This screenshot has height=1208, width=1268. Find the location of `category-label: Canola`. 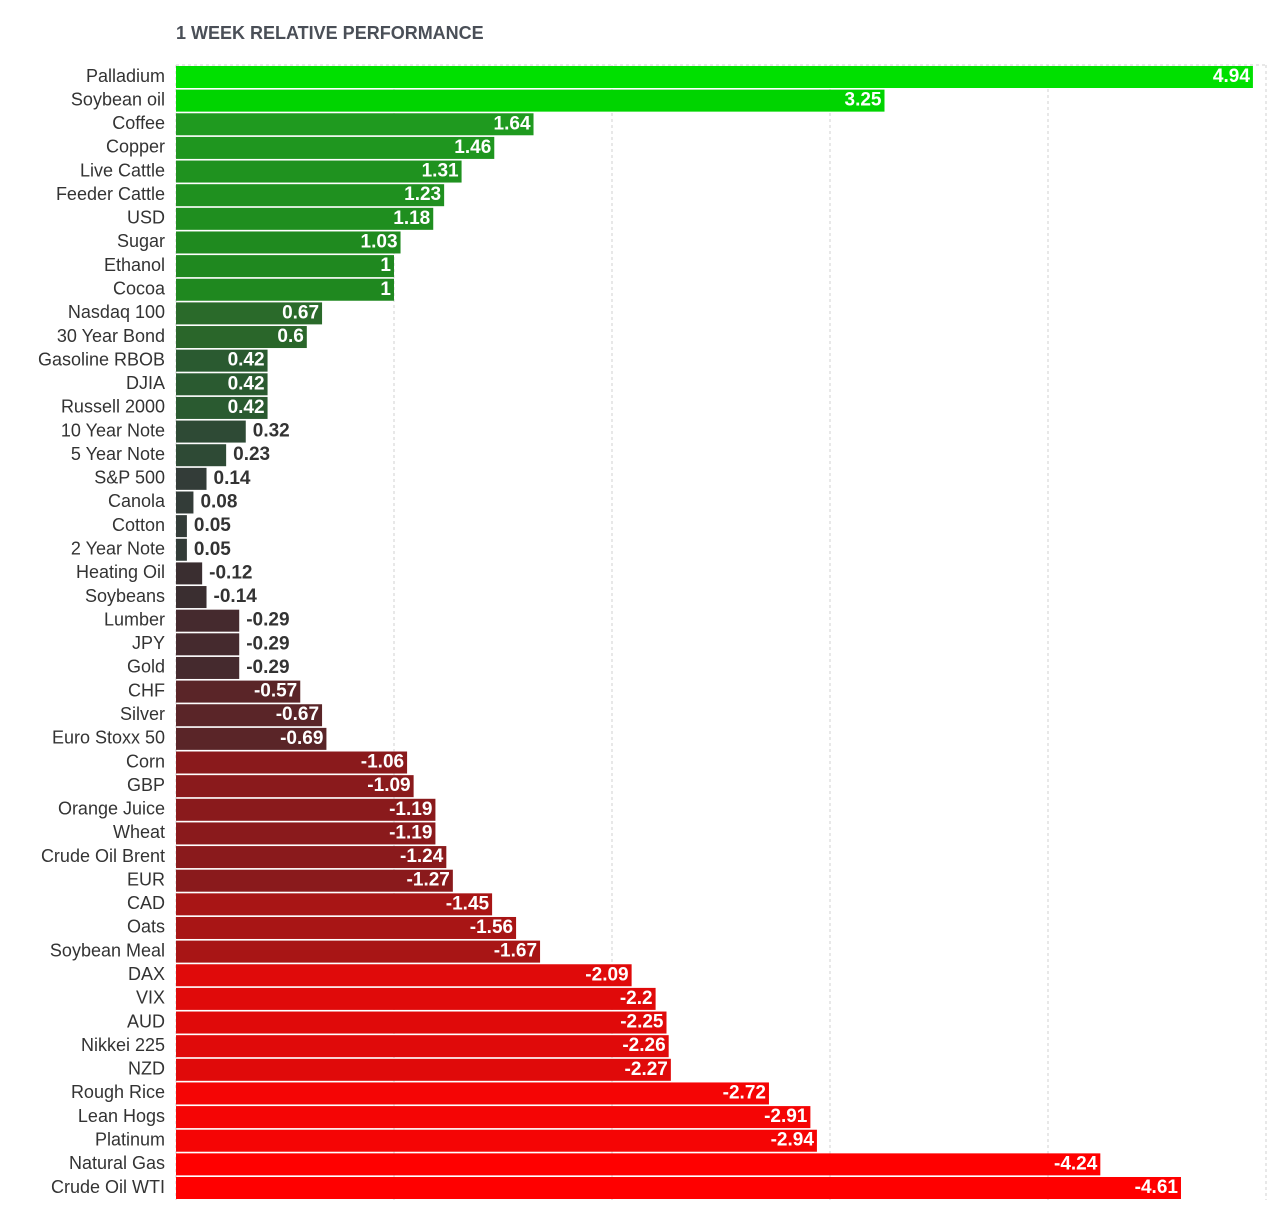

category-label: Canola is located at coordinates (137, 501).